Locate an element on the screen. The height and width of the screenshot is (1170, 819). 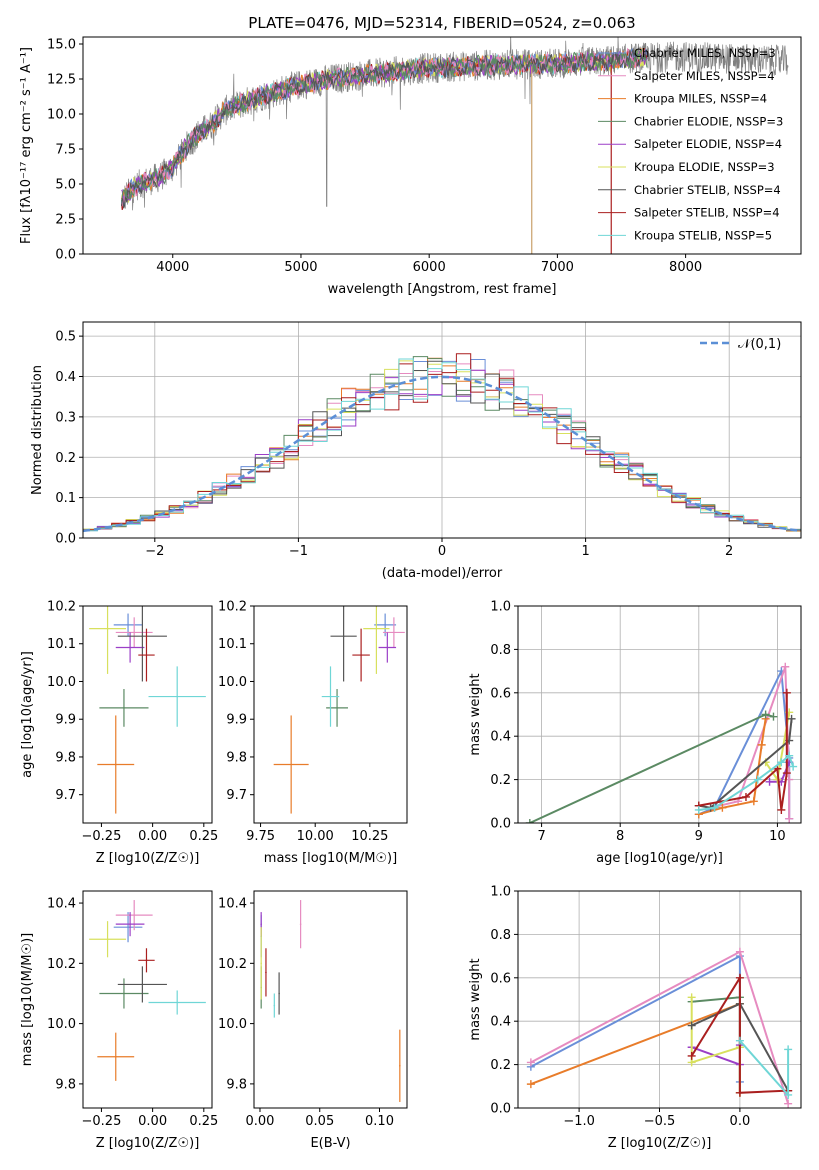
x-tick-label: −2 is located at coordinates (154, 551).